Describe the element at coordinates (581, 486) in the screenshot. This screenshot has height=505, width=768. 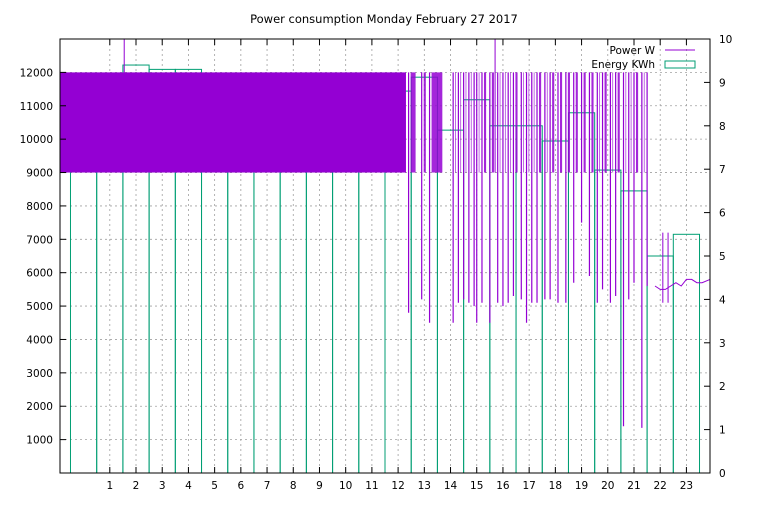
I see `x-tick-label: 19` at that location.